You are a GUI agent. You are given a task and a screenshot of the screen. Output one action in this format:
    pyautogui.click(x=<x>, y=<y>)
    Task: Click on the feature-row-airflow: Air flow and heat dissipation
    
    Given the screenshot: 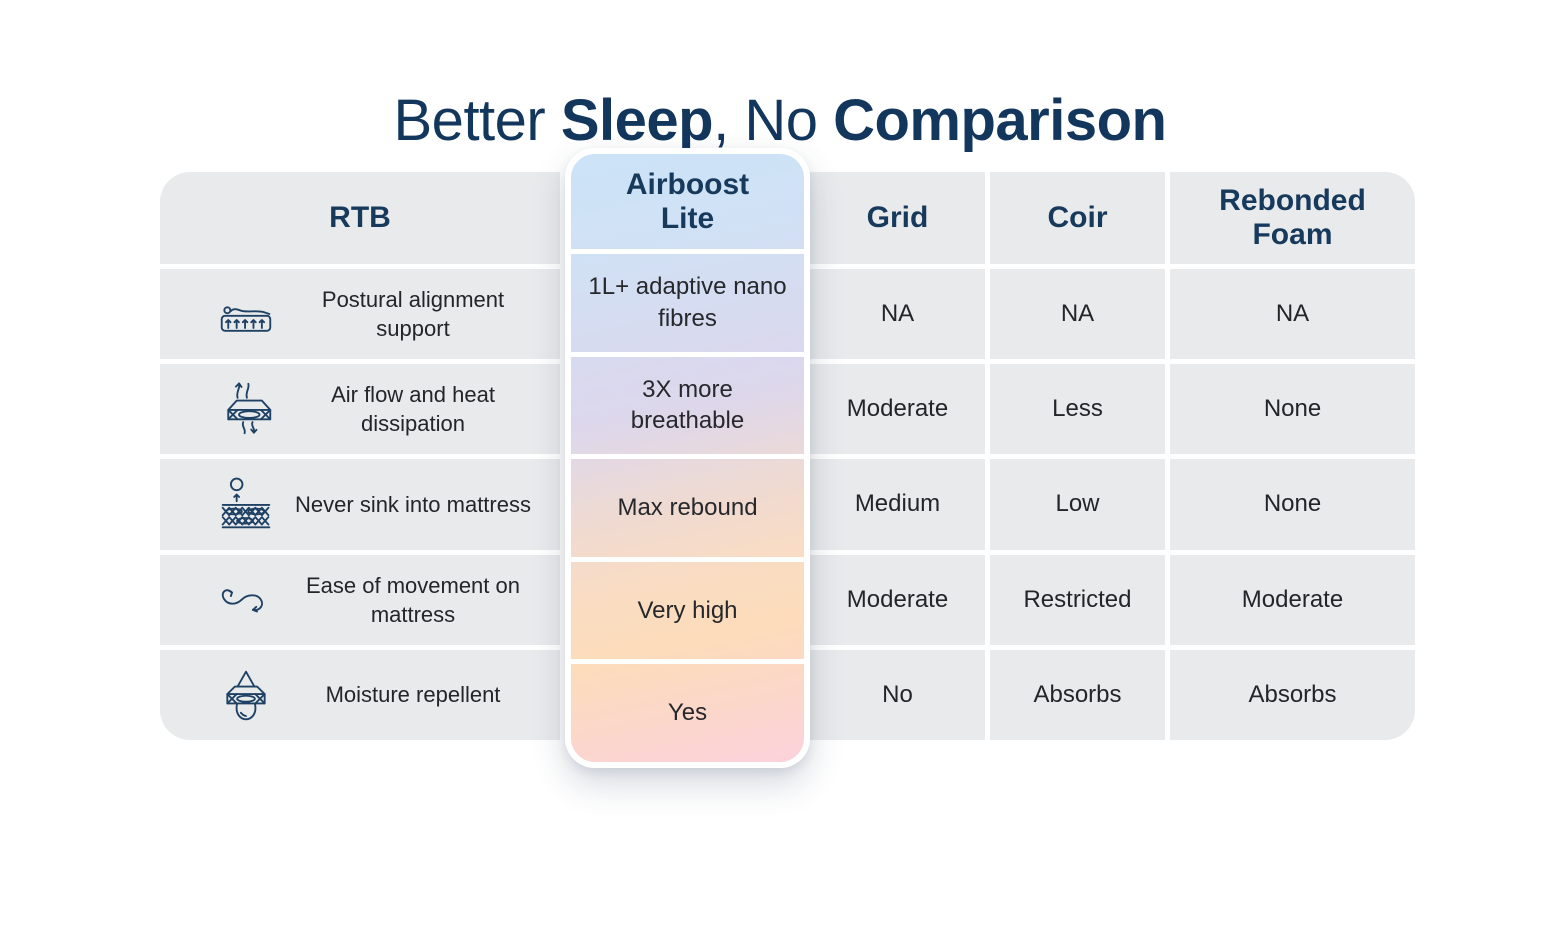 What is the action you would take?
    pyautogui.click(x=360, y=409)
    